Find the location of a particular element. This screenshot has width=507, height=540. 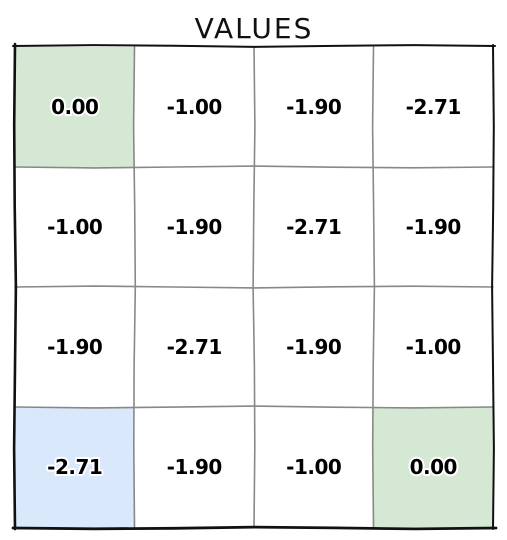

cell-value-r0-c1: -1.00 is located at coordinates (194, 107).